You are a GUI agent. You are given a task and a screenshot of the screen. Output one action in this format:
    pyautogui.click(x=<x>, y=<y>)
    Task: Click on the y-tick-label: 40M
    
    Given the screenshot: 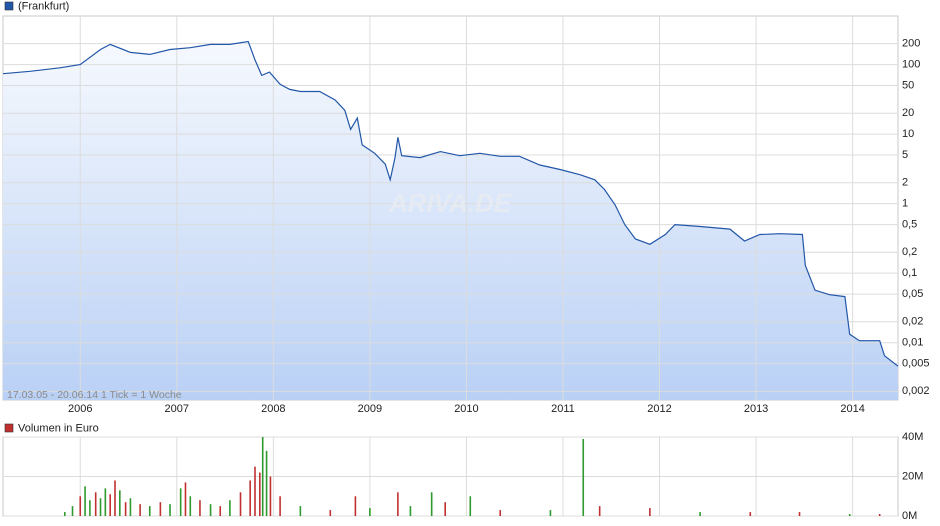 What is the action you would take?
    pyautogui.click(x=912, y=437)
    